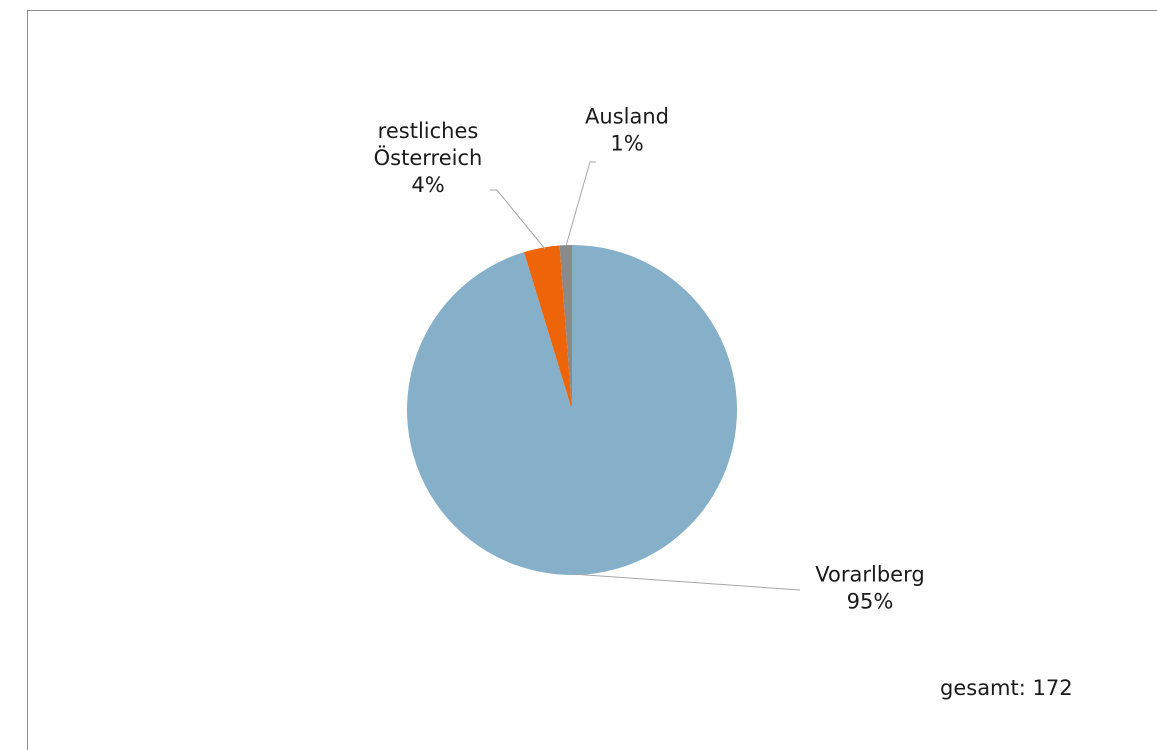 This screenshot has height=750, width=1157. Describe the element at coordinates (565, 327) in the screenshot. I see `pie-slice-ausland` at that location.